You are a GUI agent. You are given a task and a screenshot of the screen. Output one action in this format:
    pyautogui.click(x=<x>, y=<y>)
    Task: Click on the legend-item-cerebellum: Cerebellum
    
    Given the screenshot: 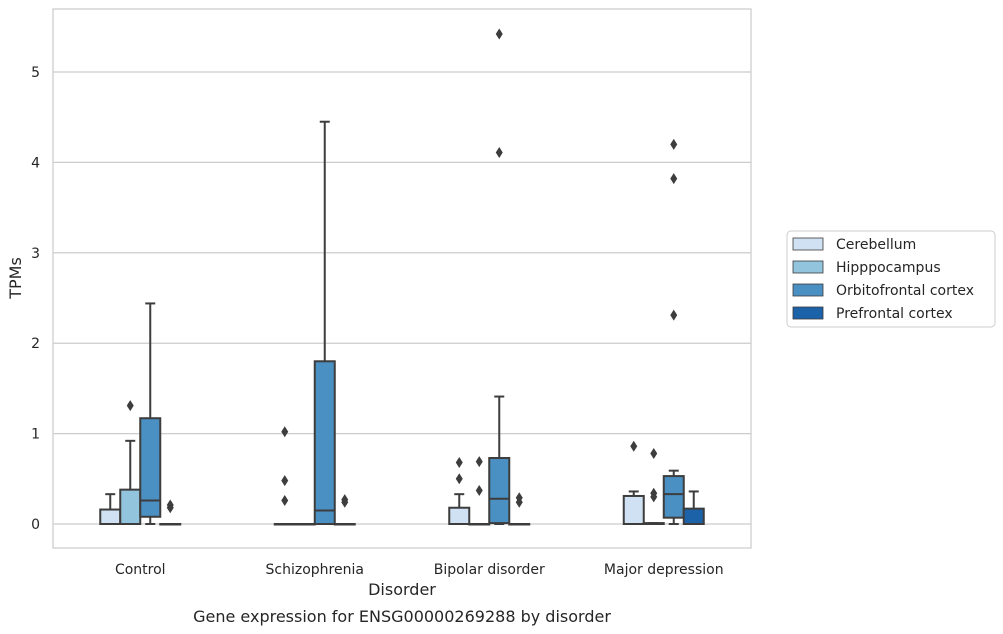 What is the action you would take?
    pyautogui.click(x=854, y=245)
    